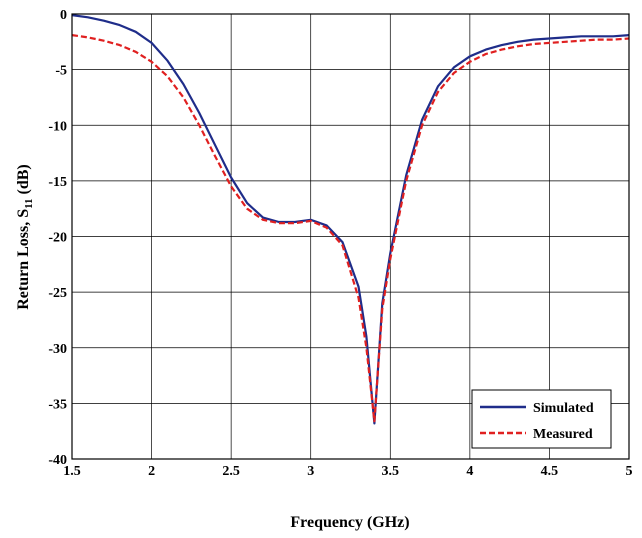 This screenshot has width=642, height=538. What do you see at coordinates (310, 471) in the screenshot?
I see `x-tick-label: 3` at bounding box center [310, 471].